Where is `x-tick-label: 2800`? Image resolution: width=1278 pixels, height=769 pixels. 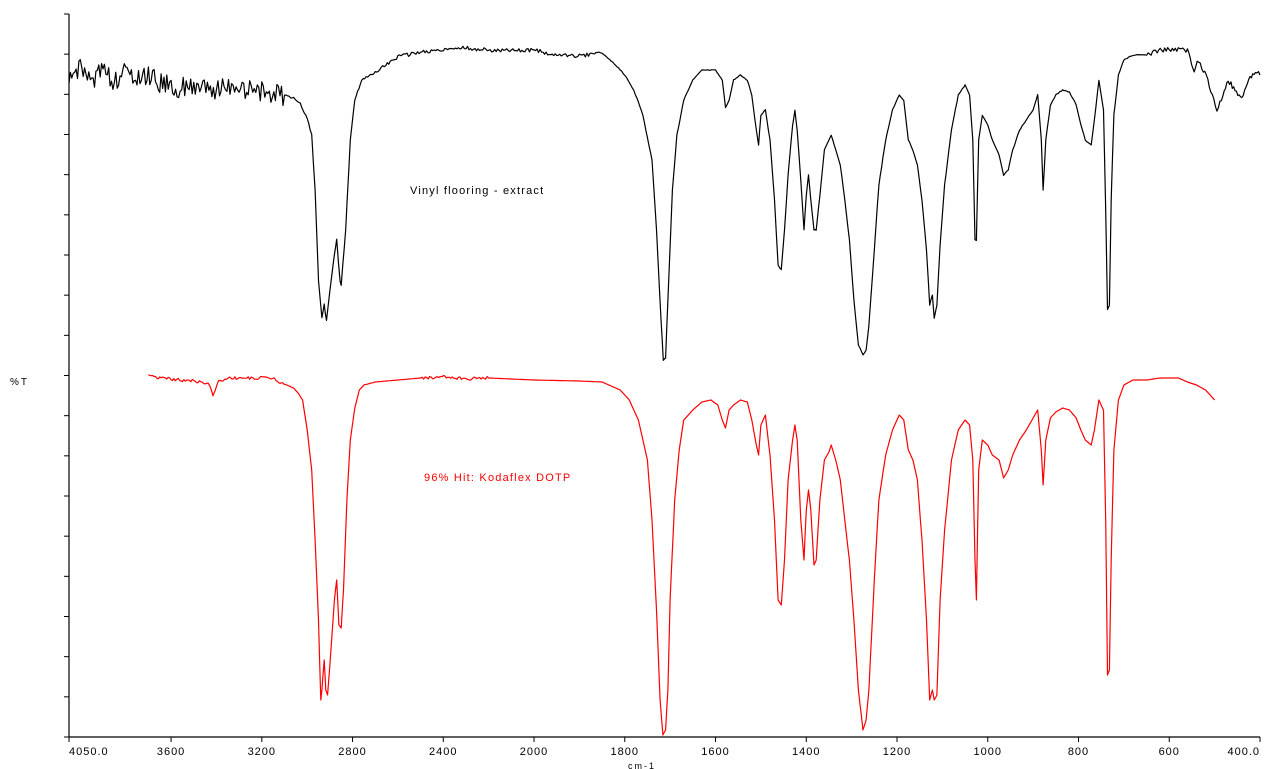
x-tick-label: 2800 is located at coordinates (352, 752).